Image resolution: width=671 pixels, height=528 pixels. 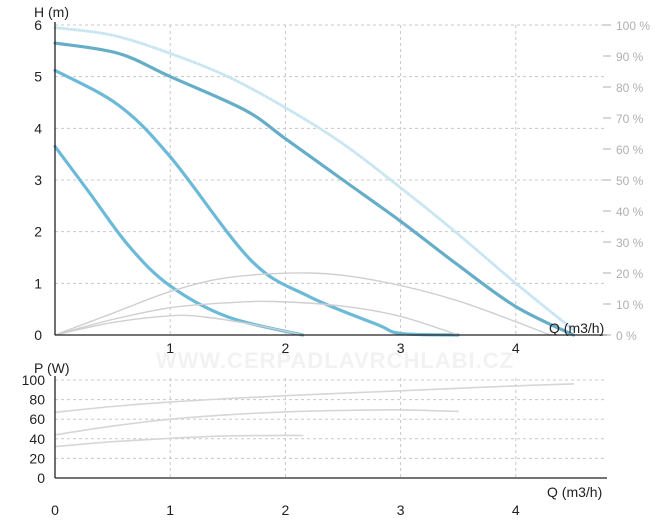 I want to click on power-chart-curves, so click(x=314, y=415).